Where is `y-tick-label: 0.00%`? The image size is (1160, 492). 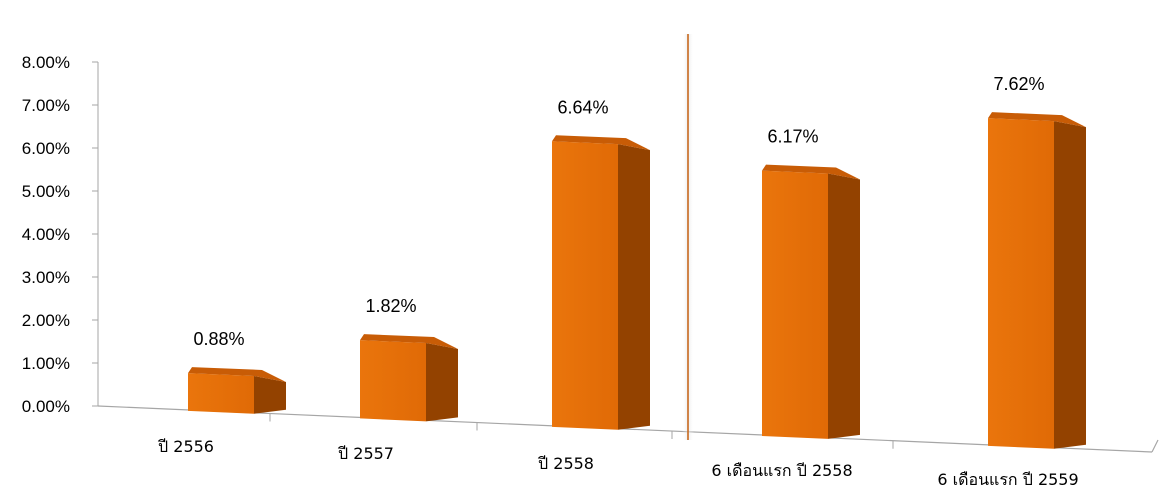 y-tick-label: 0.00% is located at coordinates (46, 406).